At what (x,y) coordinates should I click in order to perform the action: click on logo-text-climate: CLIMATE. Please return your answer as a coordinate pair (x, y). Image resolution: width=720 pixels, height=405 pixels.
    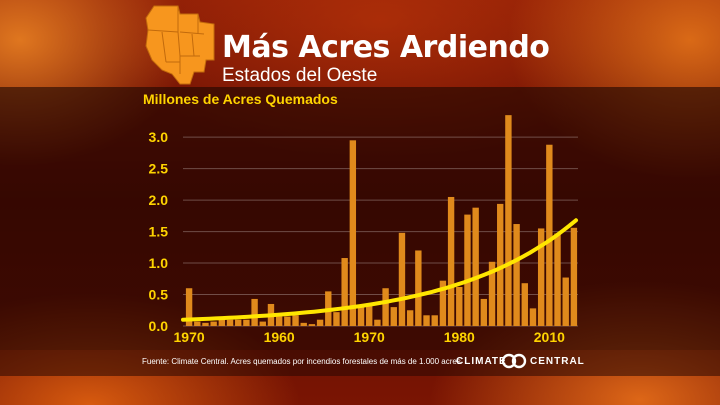
    Looking at the image, I should click on (481, 361).